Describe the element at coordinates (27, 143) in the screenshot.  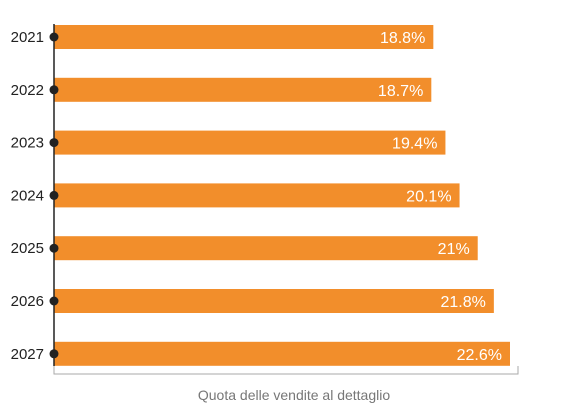
I see `category-label-2023: 2023` at that location.